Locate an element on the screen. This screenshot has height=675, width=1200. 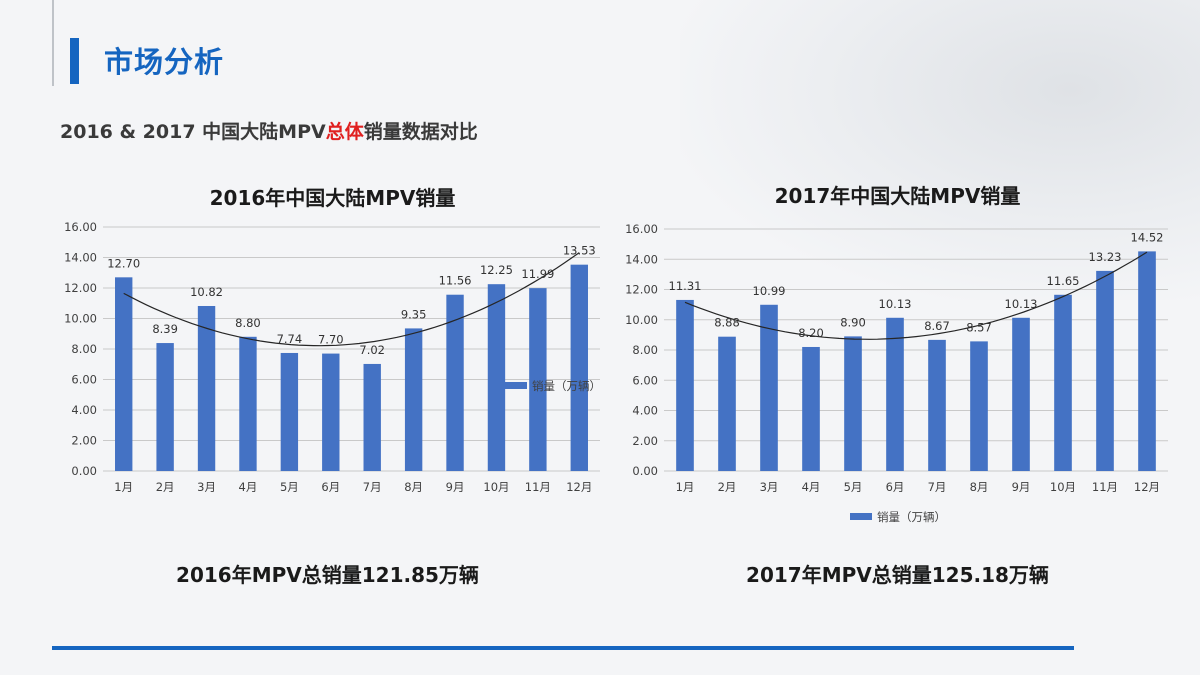
data-label-2016: 8.80 is located at coordinates (248, 323).